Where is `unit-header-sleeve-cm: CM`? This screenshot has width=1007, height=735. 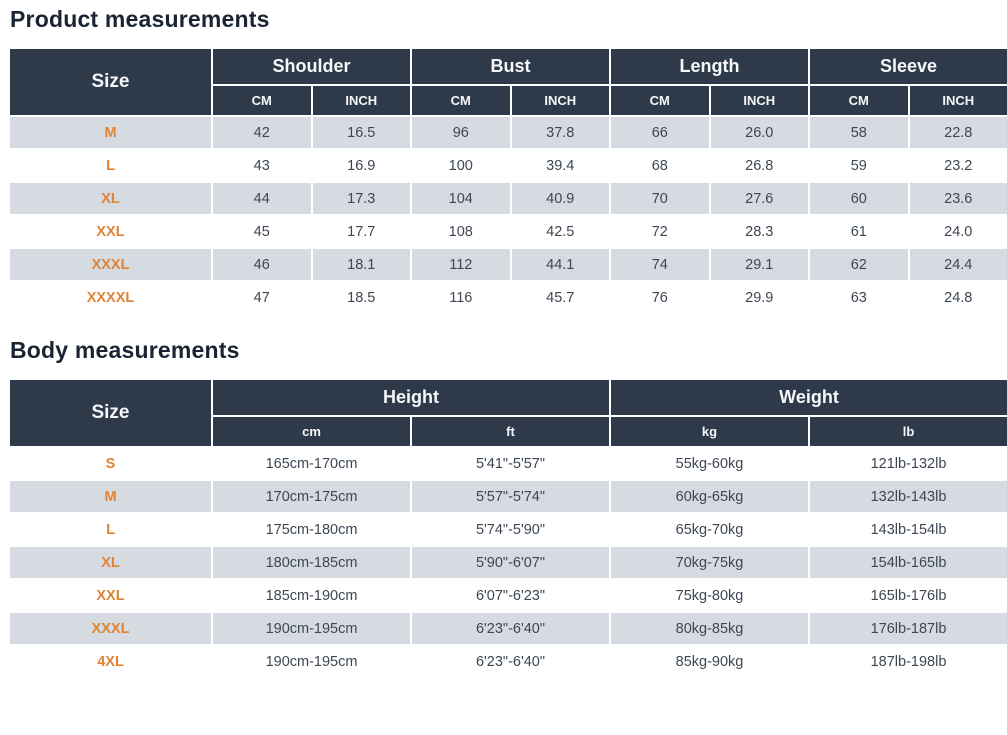
unit-header-sleeve-cm: CM is located at coordinates (859, 100).